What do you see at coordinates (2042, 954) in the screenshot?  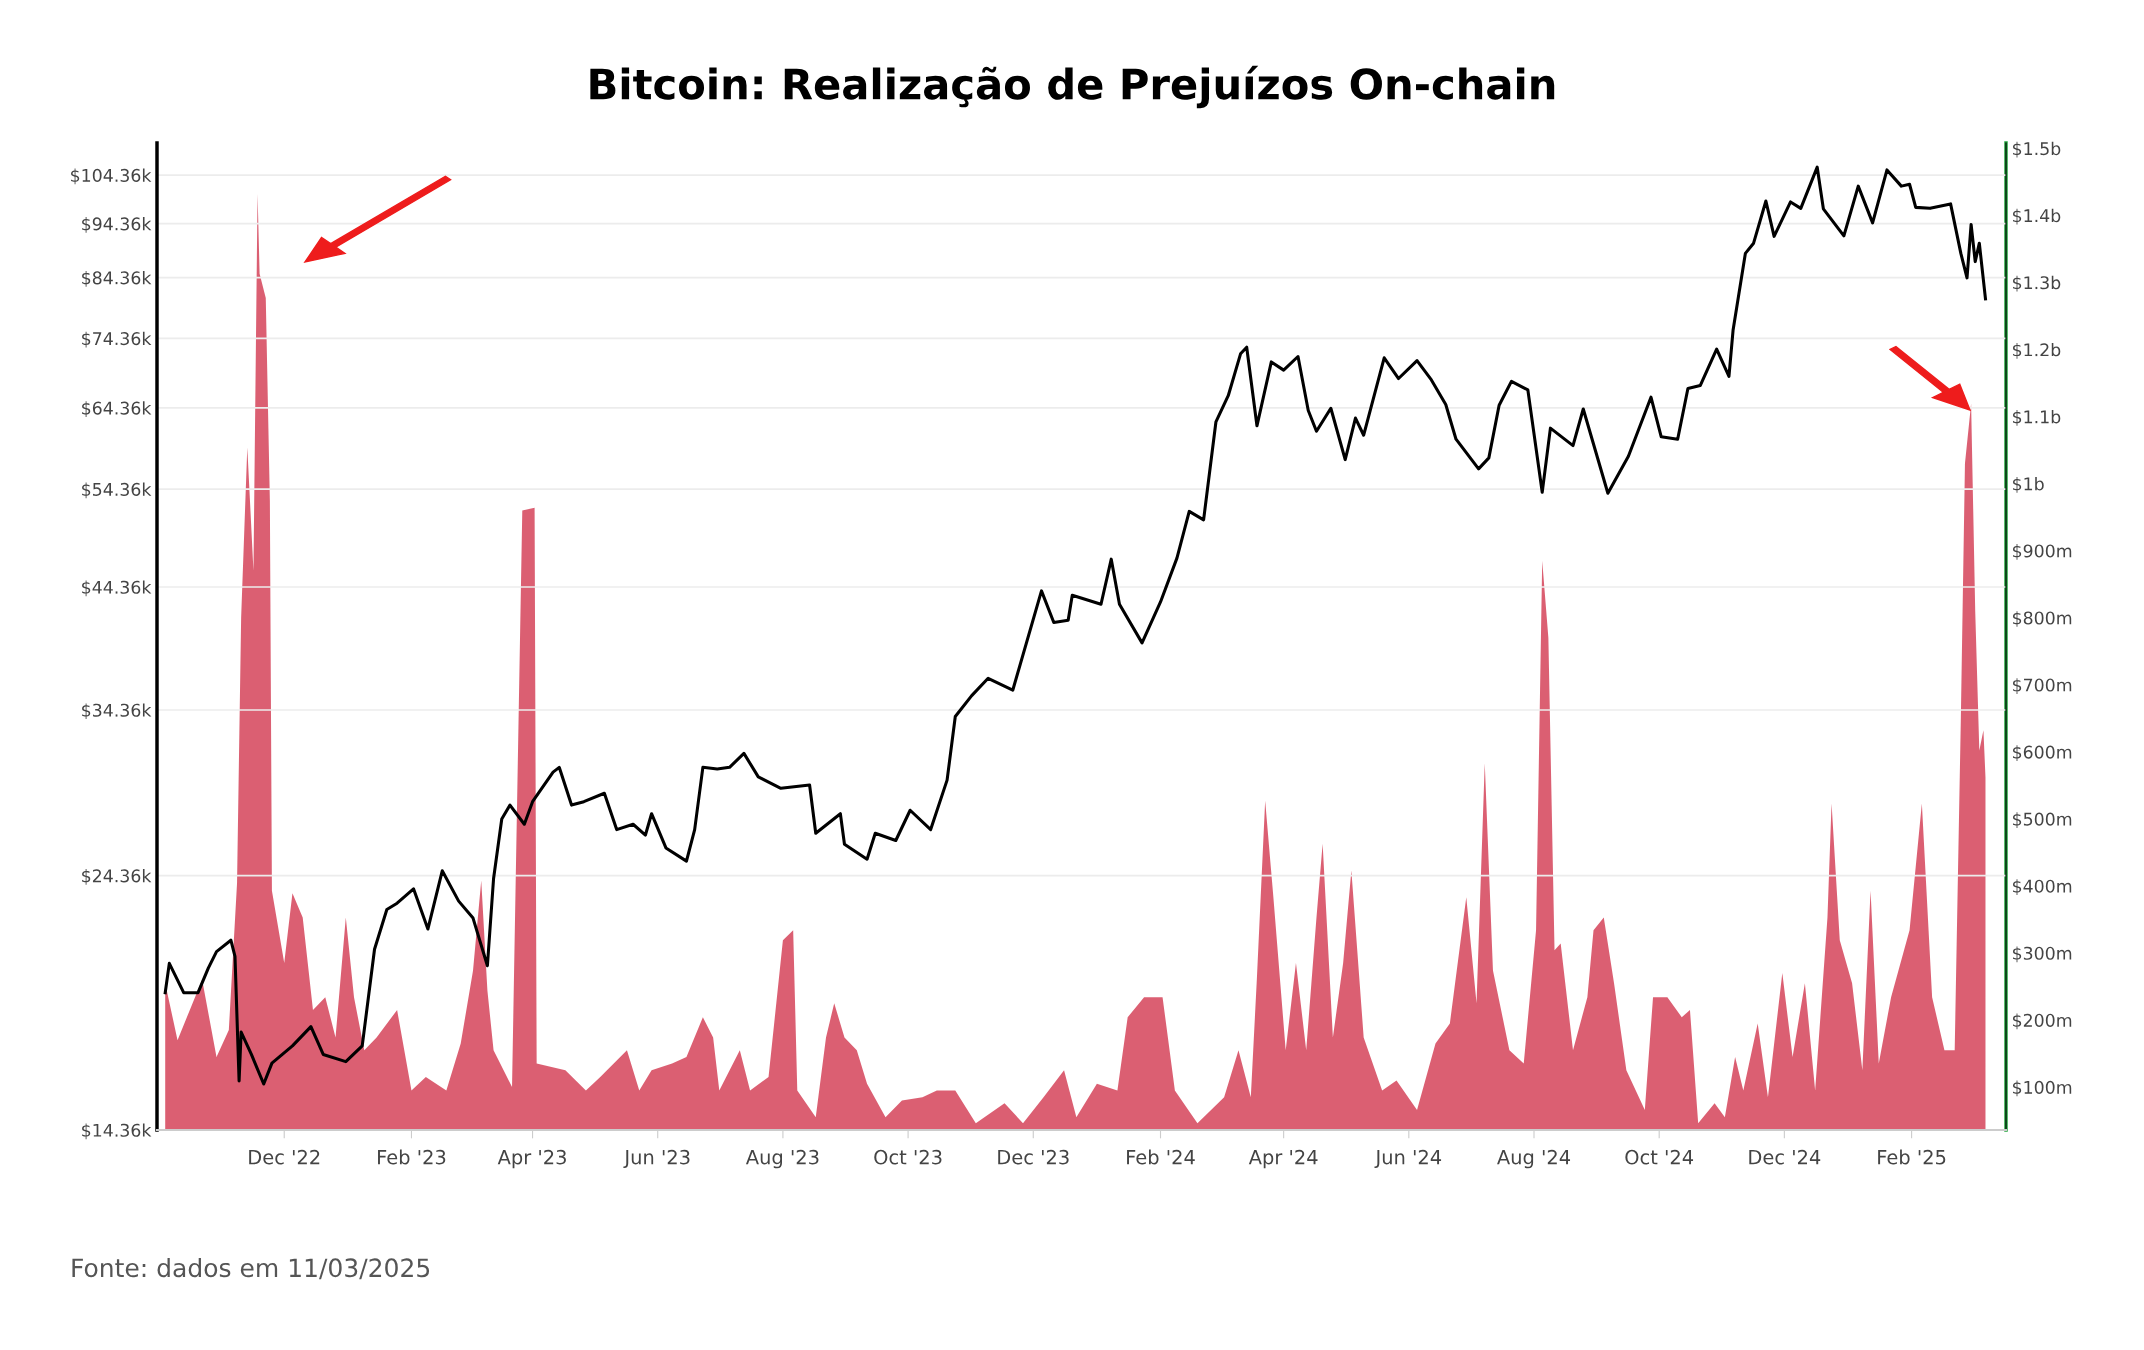 I see `y2-tick-label: $300m` at bounding box center [2042, 954].